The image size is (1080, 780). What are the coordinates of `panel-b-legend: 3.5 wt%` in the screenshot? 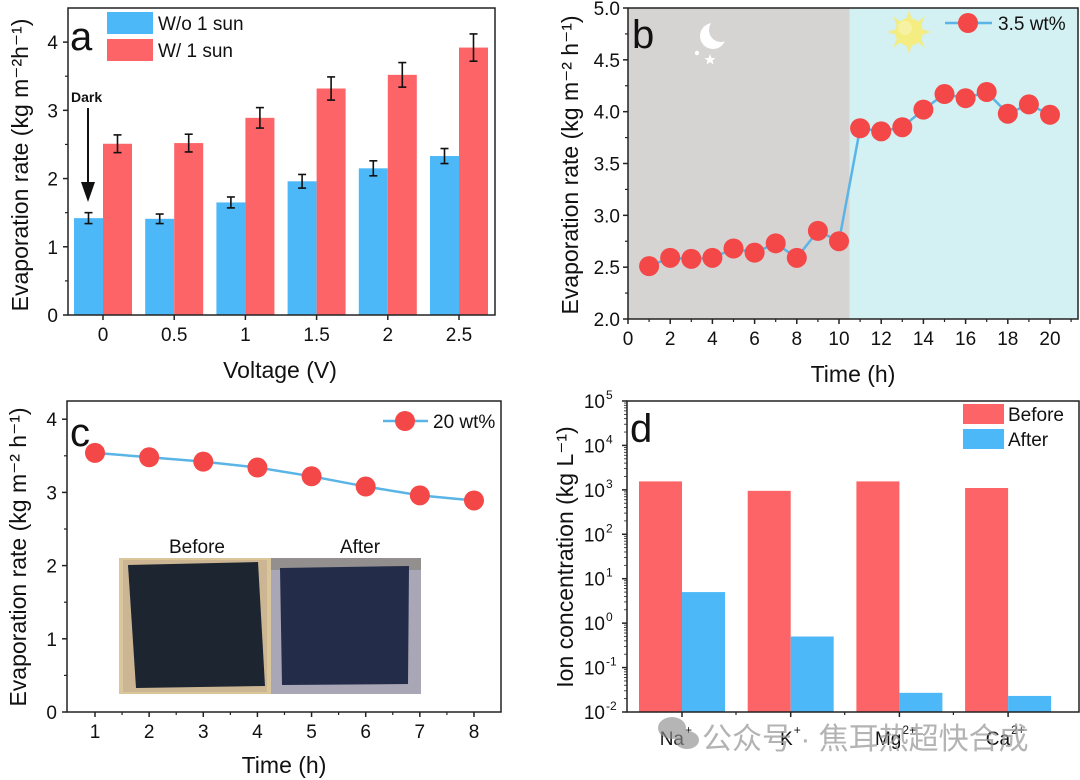 It's located at (1005, 24).